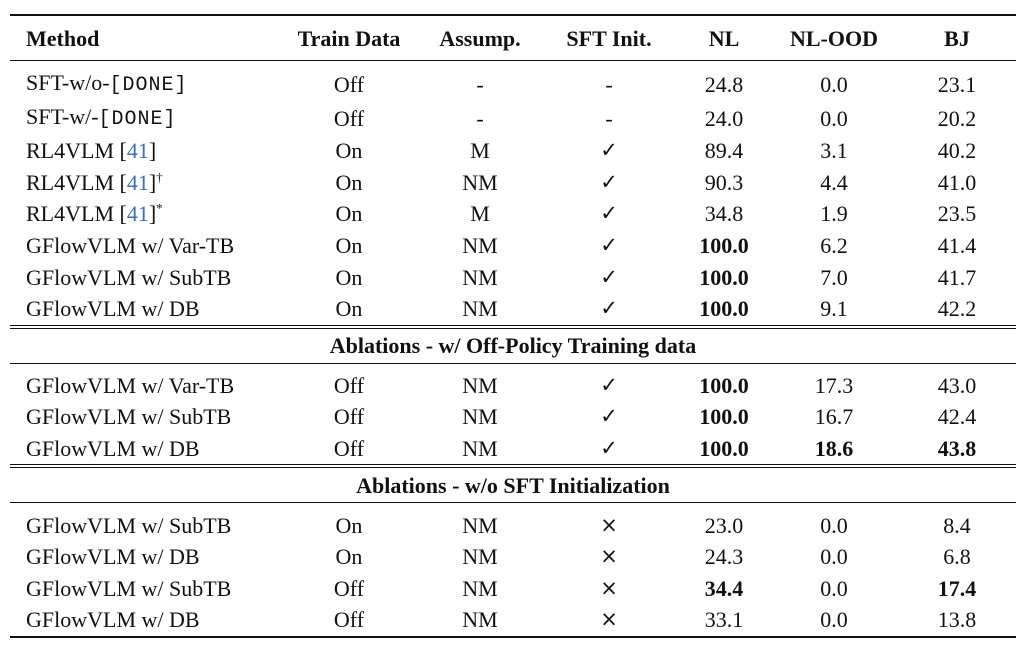  Describe the element at coordinates (513, 557) in the screenshot. I see `table-row: GFlowVLM w/ DB On NM × 24.3 0.0 6.8` at that location.